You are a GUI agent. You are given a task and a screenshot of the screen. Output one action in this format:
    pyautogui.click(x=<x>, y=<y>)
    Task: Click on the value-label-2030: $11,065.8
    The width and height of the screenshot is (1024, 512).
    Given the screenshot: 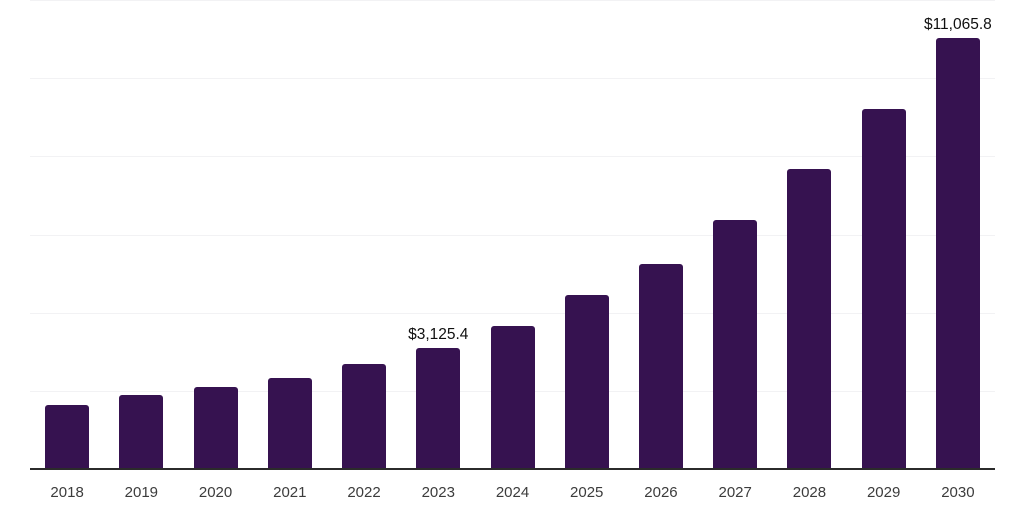 What is the action you would take?
    pyautogui.click(x=957, y=25)
    